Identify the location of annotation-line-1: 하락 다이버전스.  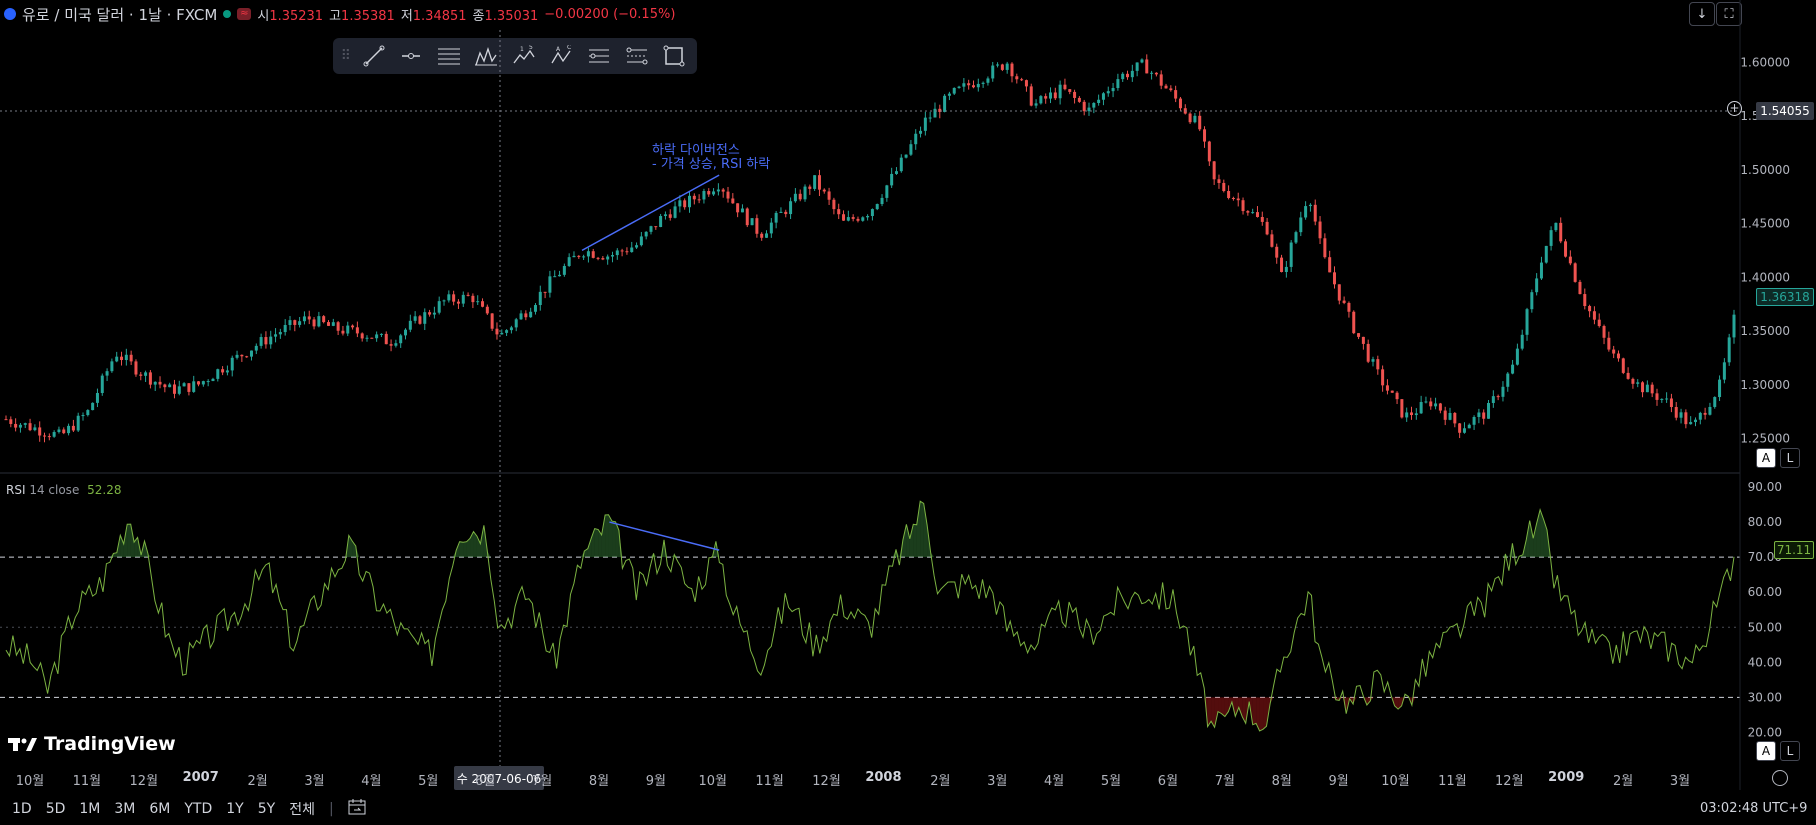
(696, 150).